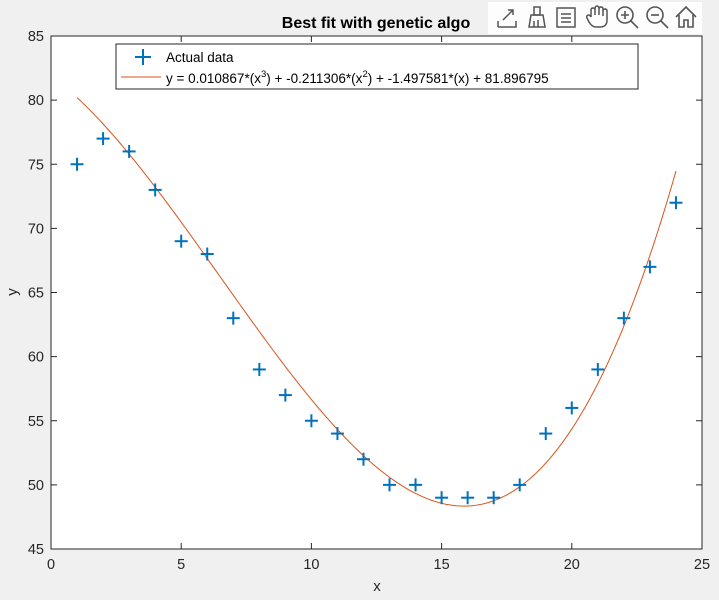  I want to click on y-tick-label: 45, so click(36, 550).